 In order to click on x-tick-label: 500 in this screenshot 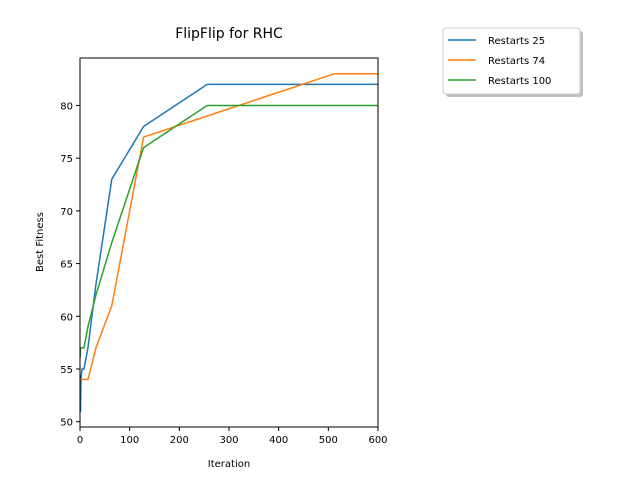, I will do `click(328, 440)`.